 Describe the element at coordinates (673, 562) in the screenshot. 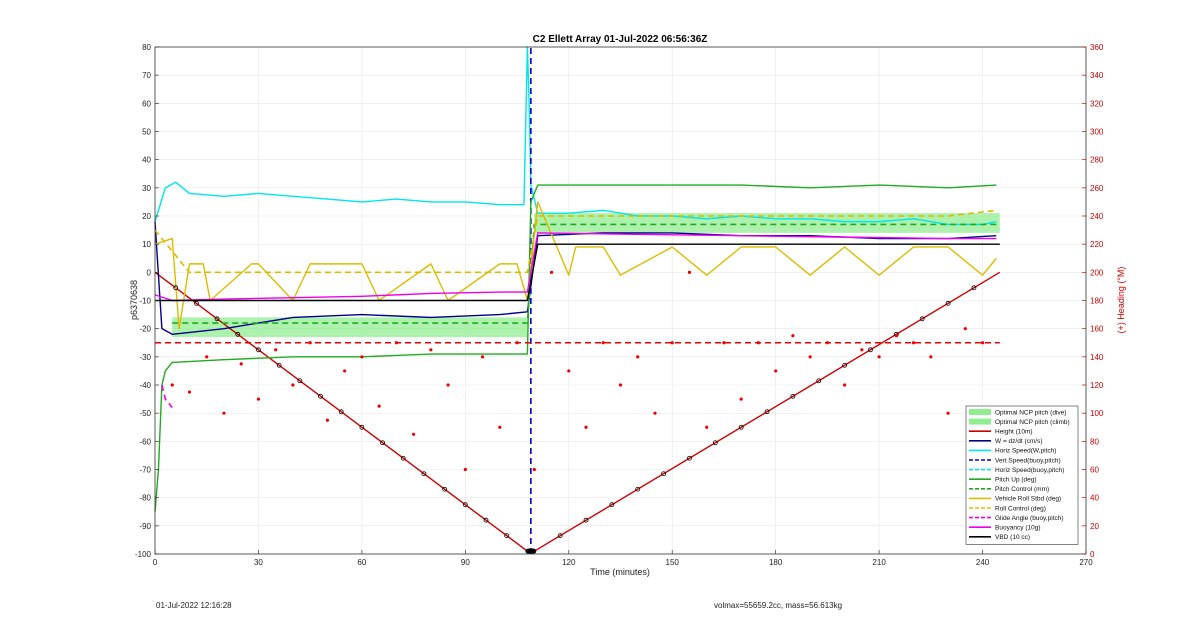

I see `x-tick-label: 150` at that location.